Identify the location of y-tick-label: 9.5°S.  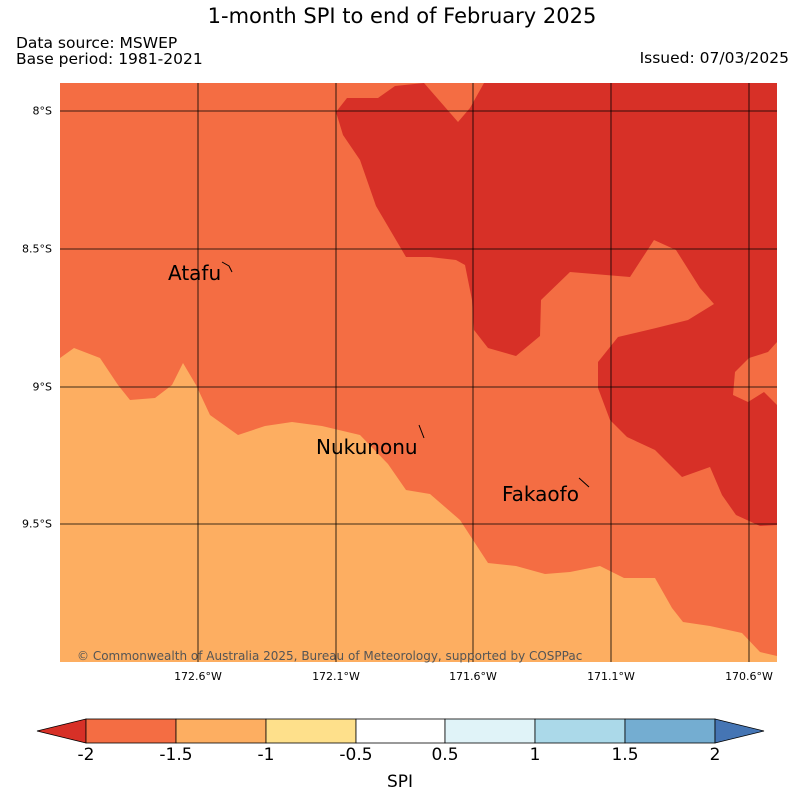
(37, 524).